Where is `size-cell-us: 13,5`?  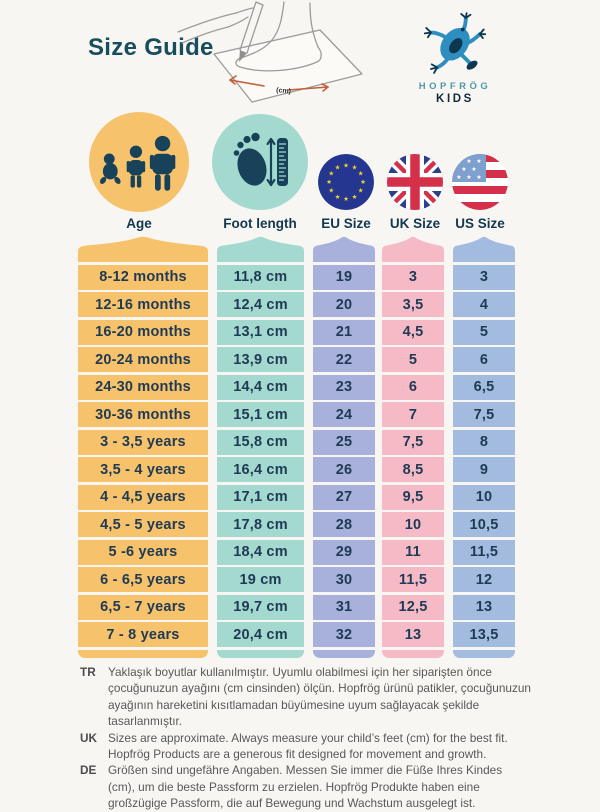
size-cell-us: 13,5 is located at coordinates (484, 634).